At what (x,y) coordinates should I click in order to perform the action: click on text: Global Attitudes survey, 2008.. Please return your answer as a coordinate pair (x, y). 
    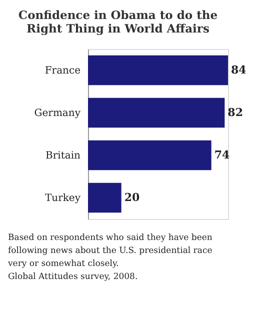
    Looking at the image, I should click on (73, 277).